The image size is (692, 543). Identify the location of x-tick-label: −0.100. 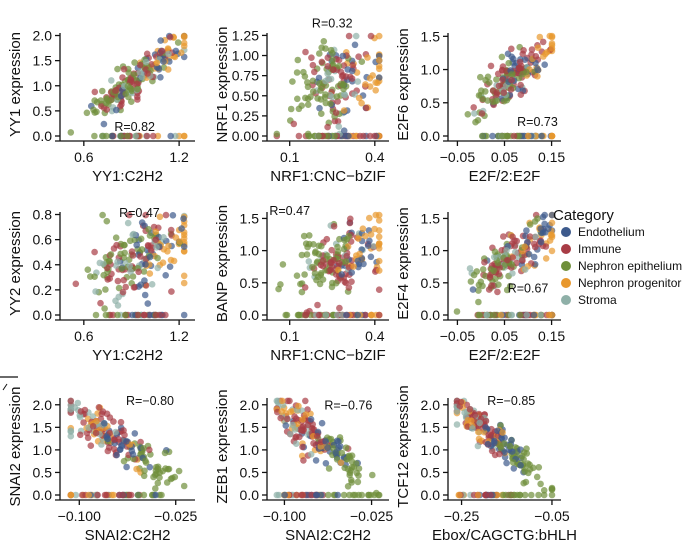
(284, 516).